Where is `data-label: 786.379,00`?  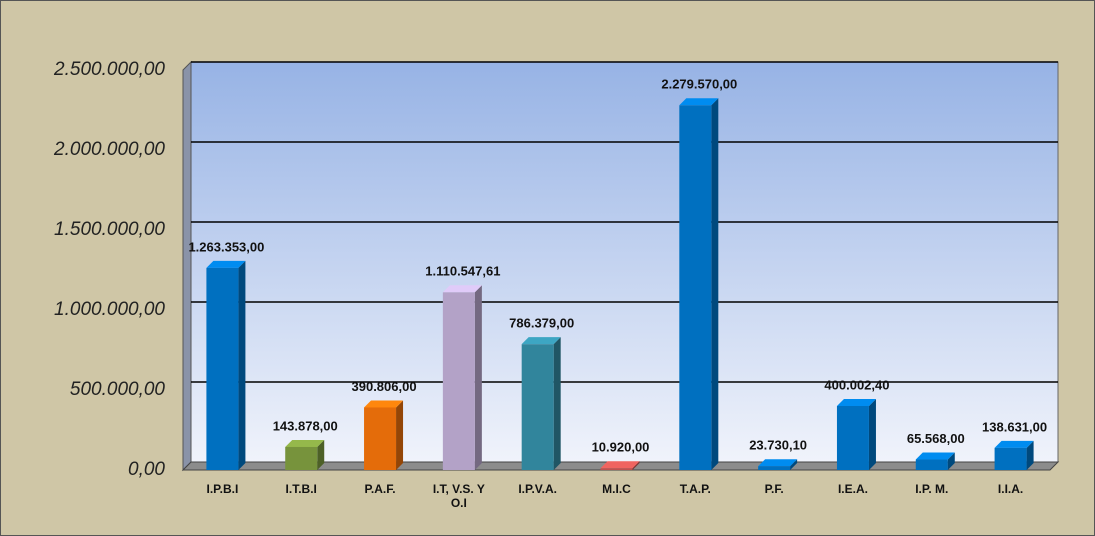
data-label: 786.379,00 is located at coordinates (541, 323).